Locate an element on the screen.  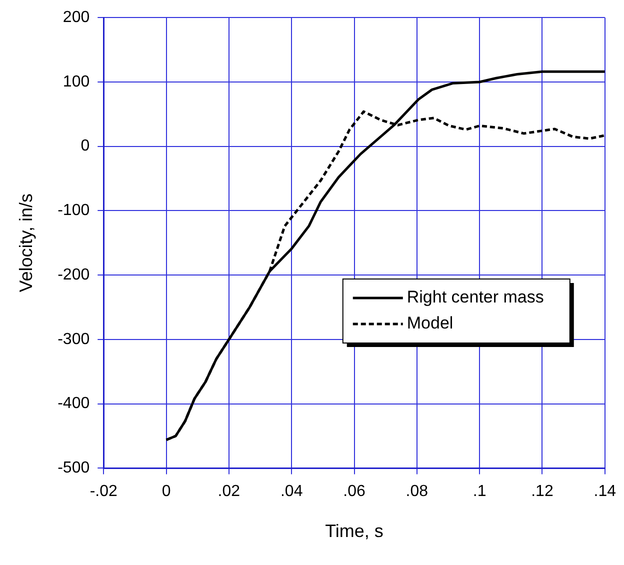
x-tick-label: .06 is located at coordinates (354, 491).